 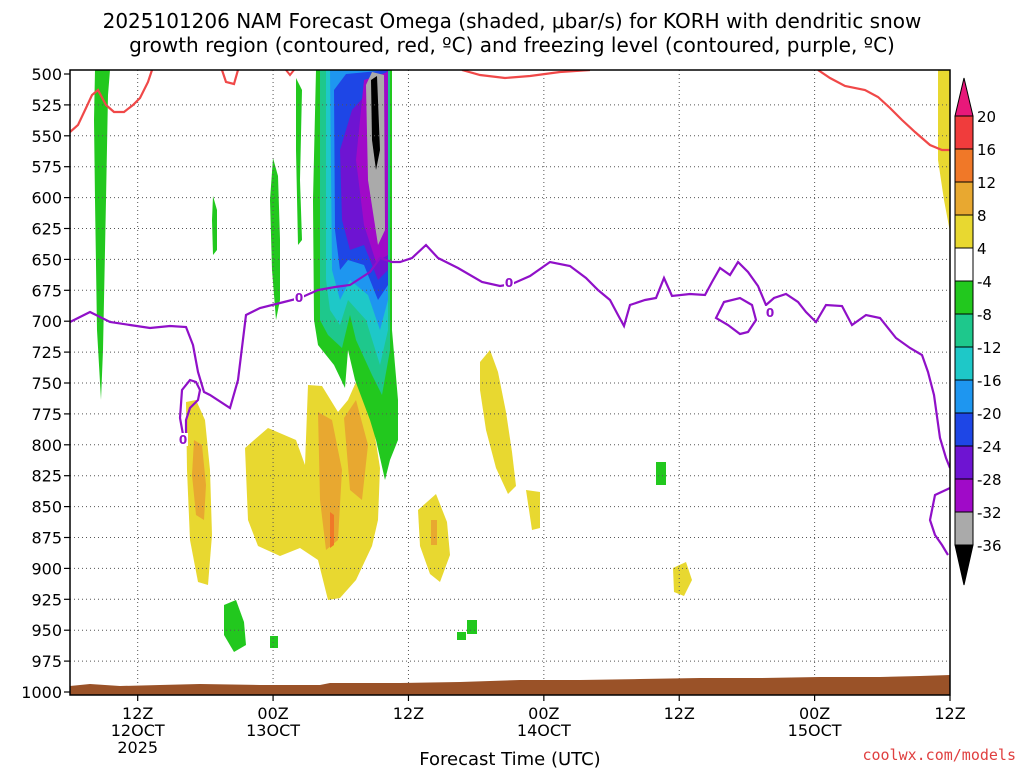 What do you see at coordinates (982, 249) in the screenshot?
I see `colorbar-label: 4` at bounding box center [982, 249].